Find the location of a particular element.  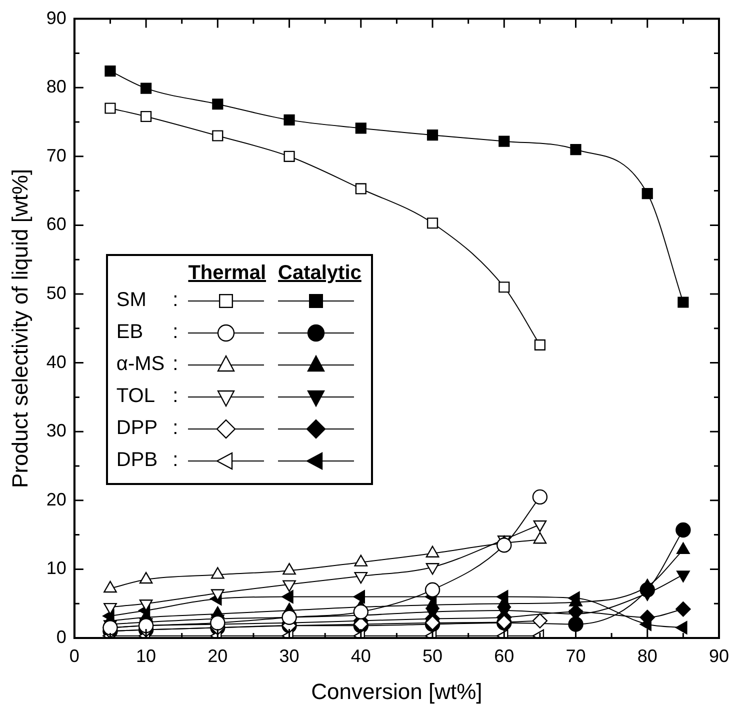

x-tick-label: 40 is located at coordinates (360, 656).